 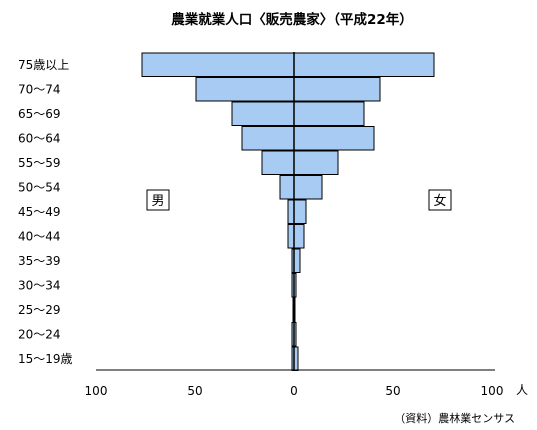 What do you see at coordinates (39, 285) in the screenshot?
I see `age-label: 30～34` at bounding box center [39, 285].